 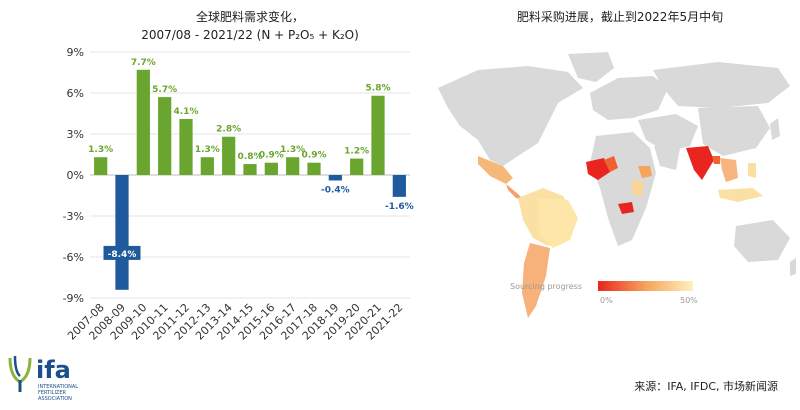 What do you see at coordinates (73, 298) in the screenshot?
I see `y-tick-label: -9%` at bounding box center [73, 298].